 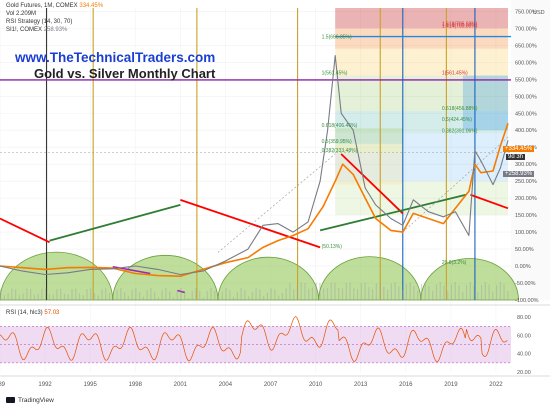 What do you see at coordinates (55, 30) in the screenshot?
I see `legend-silver-value: 258.93%` at bounding box center [55, 30].